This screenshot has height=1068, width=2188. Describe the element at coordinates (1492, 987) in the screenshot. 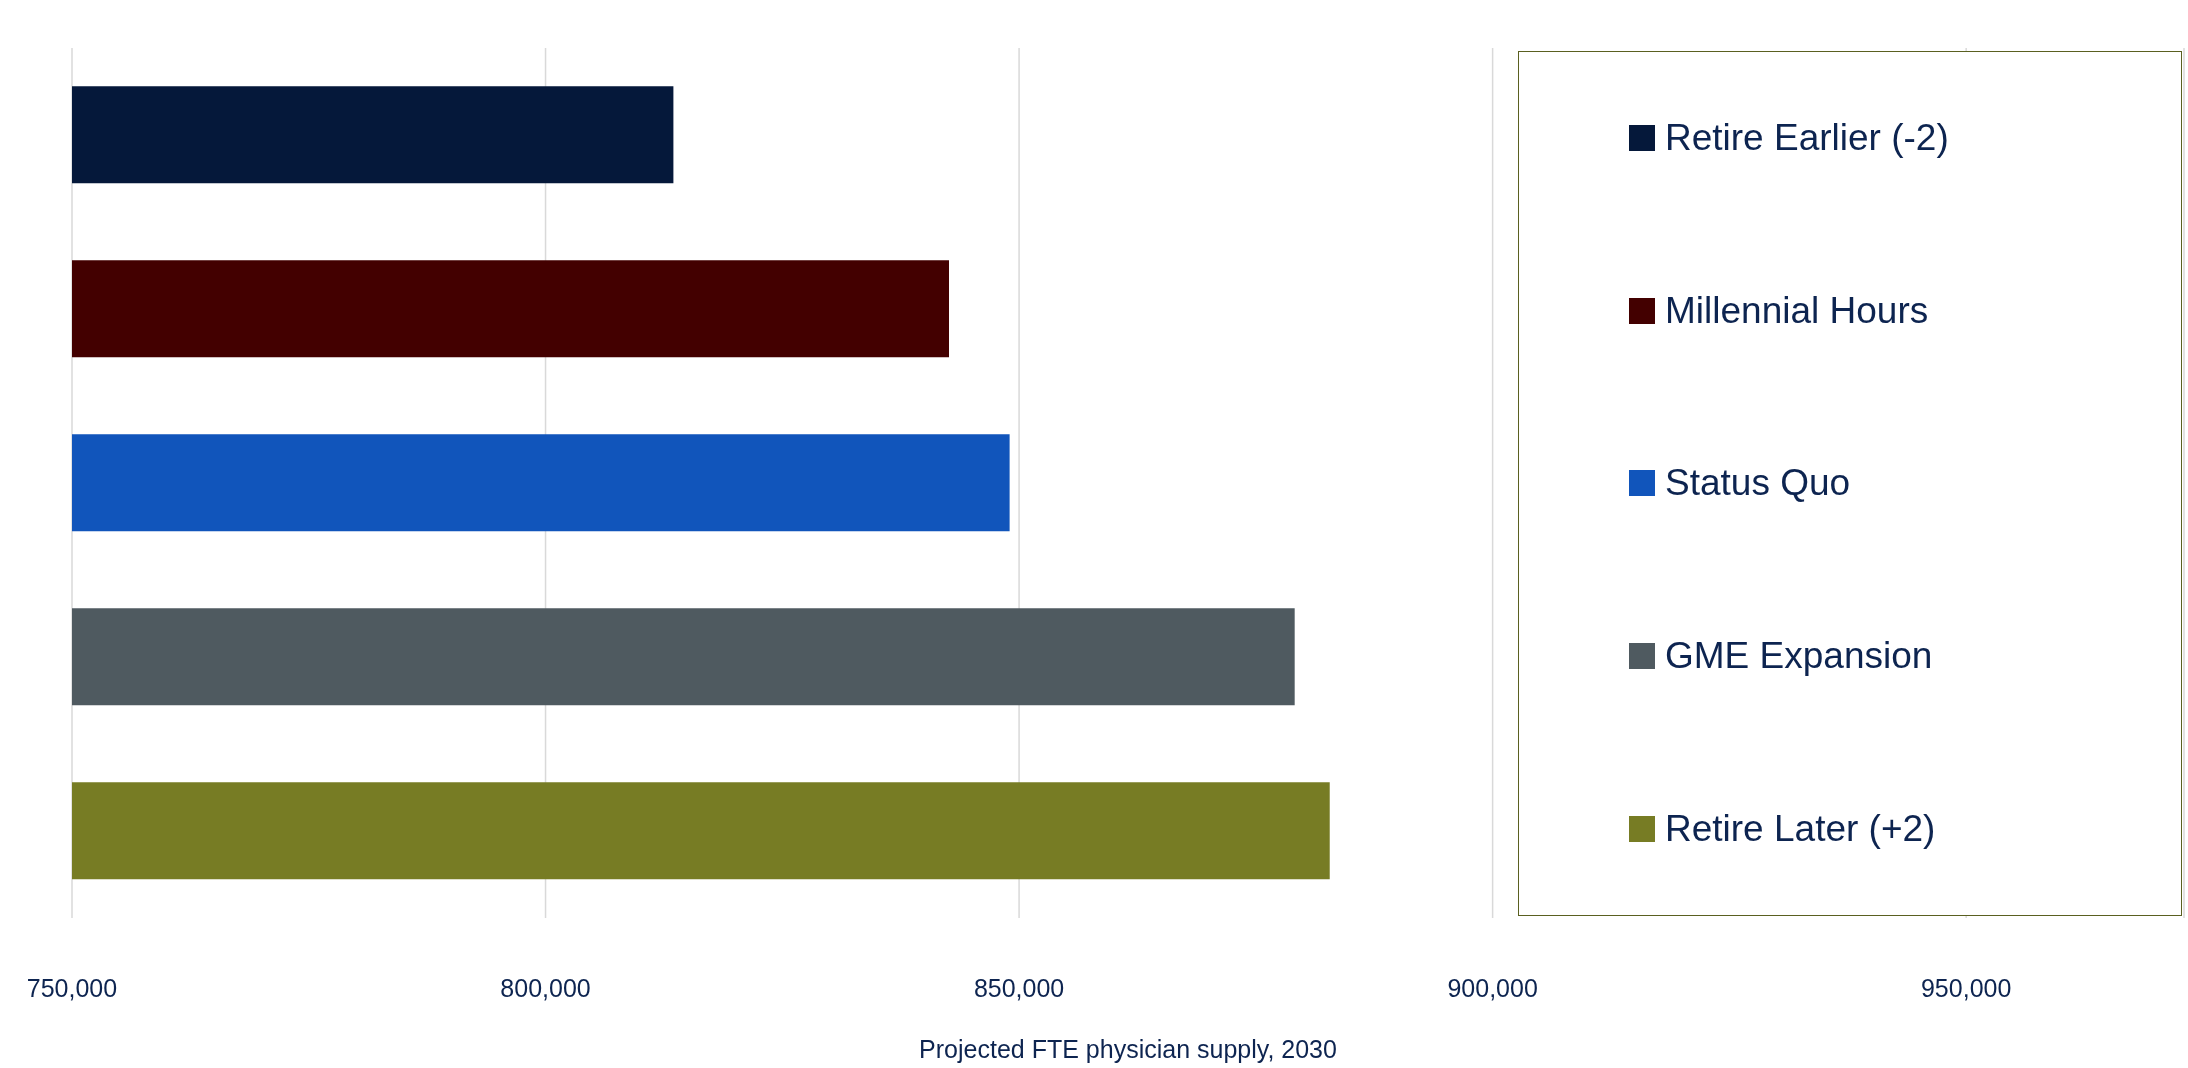

I see `x-tick-label: 900,000` at that location.